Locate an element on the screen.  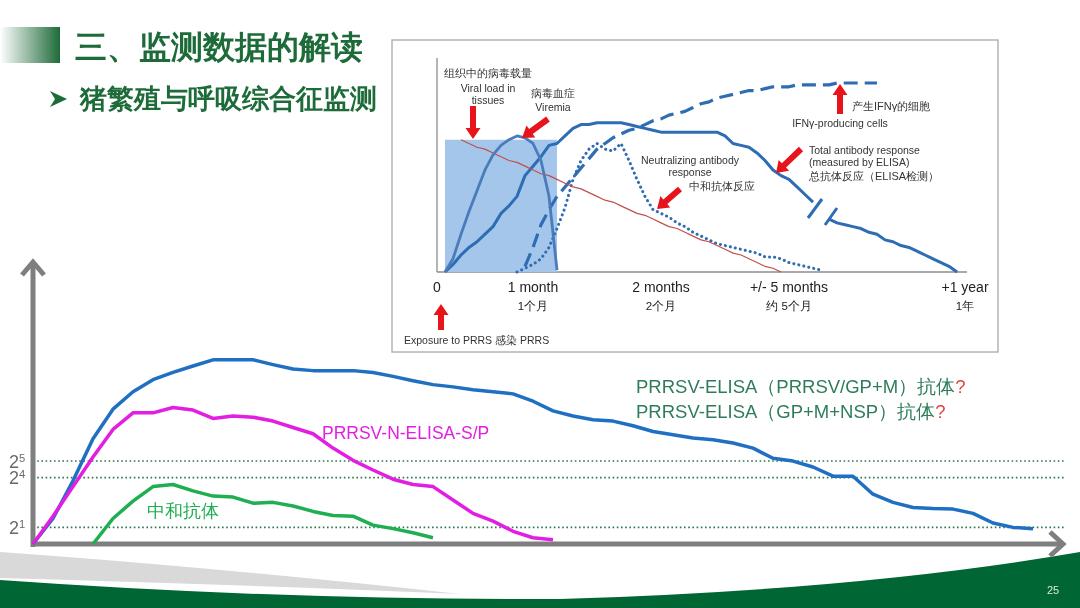
annotation: 病毒血症 Viremia is located at coordinates (553, 100).